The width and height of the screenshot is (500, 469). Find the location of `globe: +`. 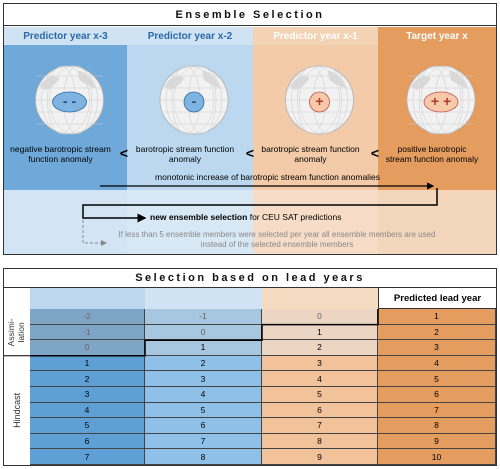

globe: + is located at coordinates (319, 100).